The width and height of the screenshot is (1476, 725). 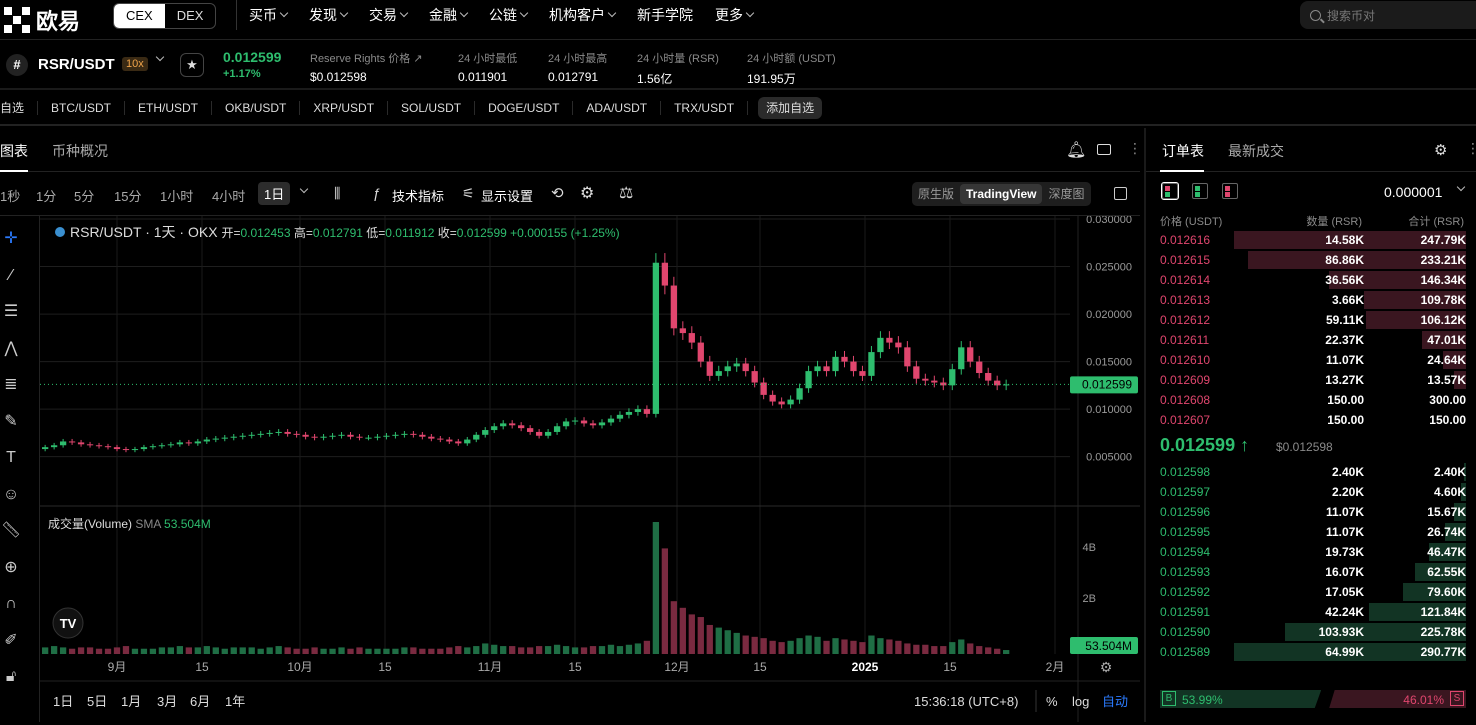 What do you see at coordinates (1306, 472) in the screenshot?
I see `bid-row: 0.012598 2.40K 2.40K` at bounding box center [1306, 472].